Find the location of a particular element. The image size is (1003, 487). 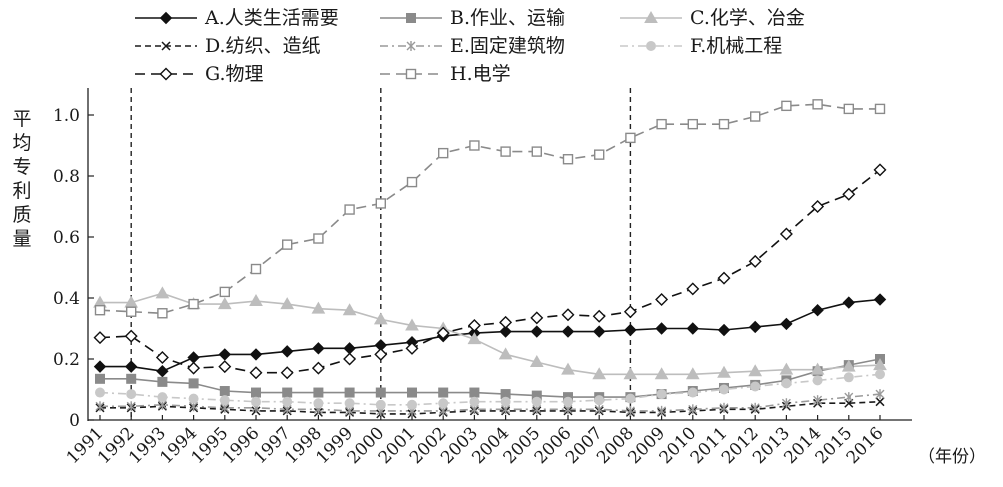

y-tick-label: 0.6 is located at coordinates (66, 238).